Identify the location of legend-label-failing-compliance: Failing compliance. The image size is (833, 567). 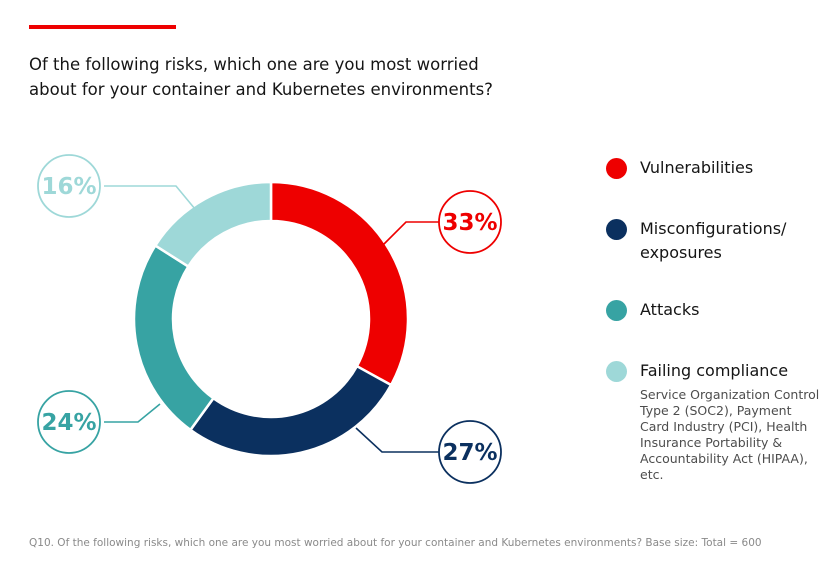
(714, 370).